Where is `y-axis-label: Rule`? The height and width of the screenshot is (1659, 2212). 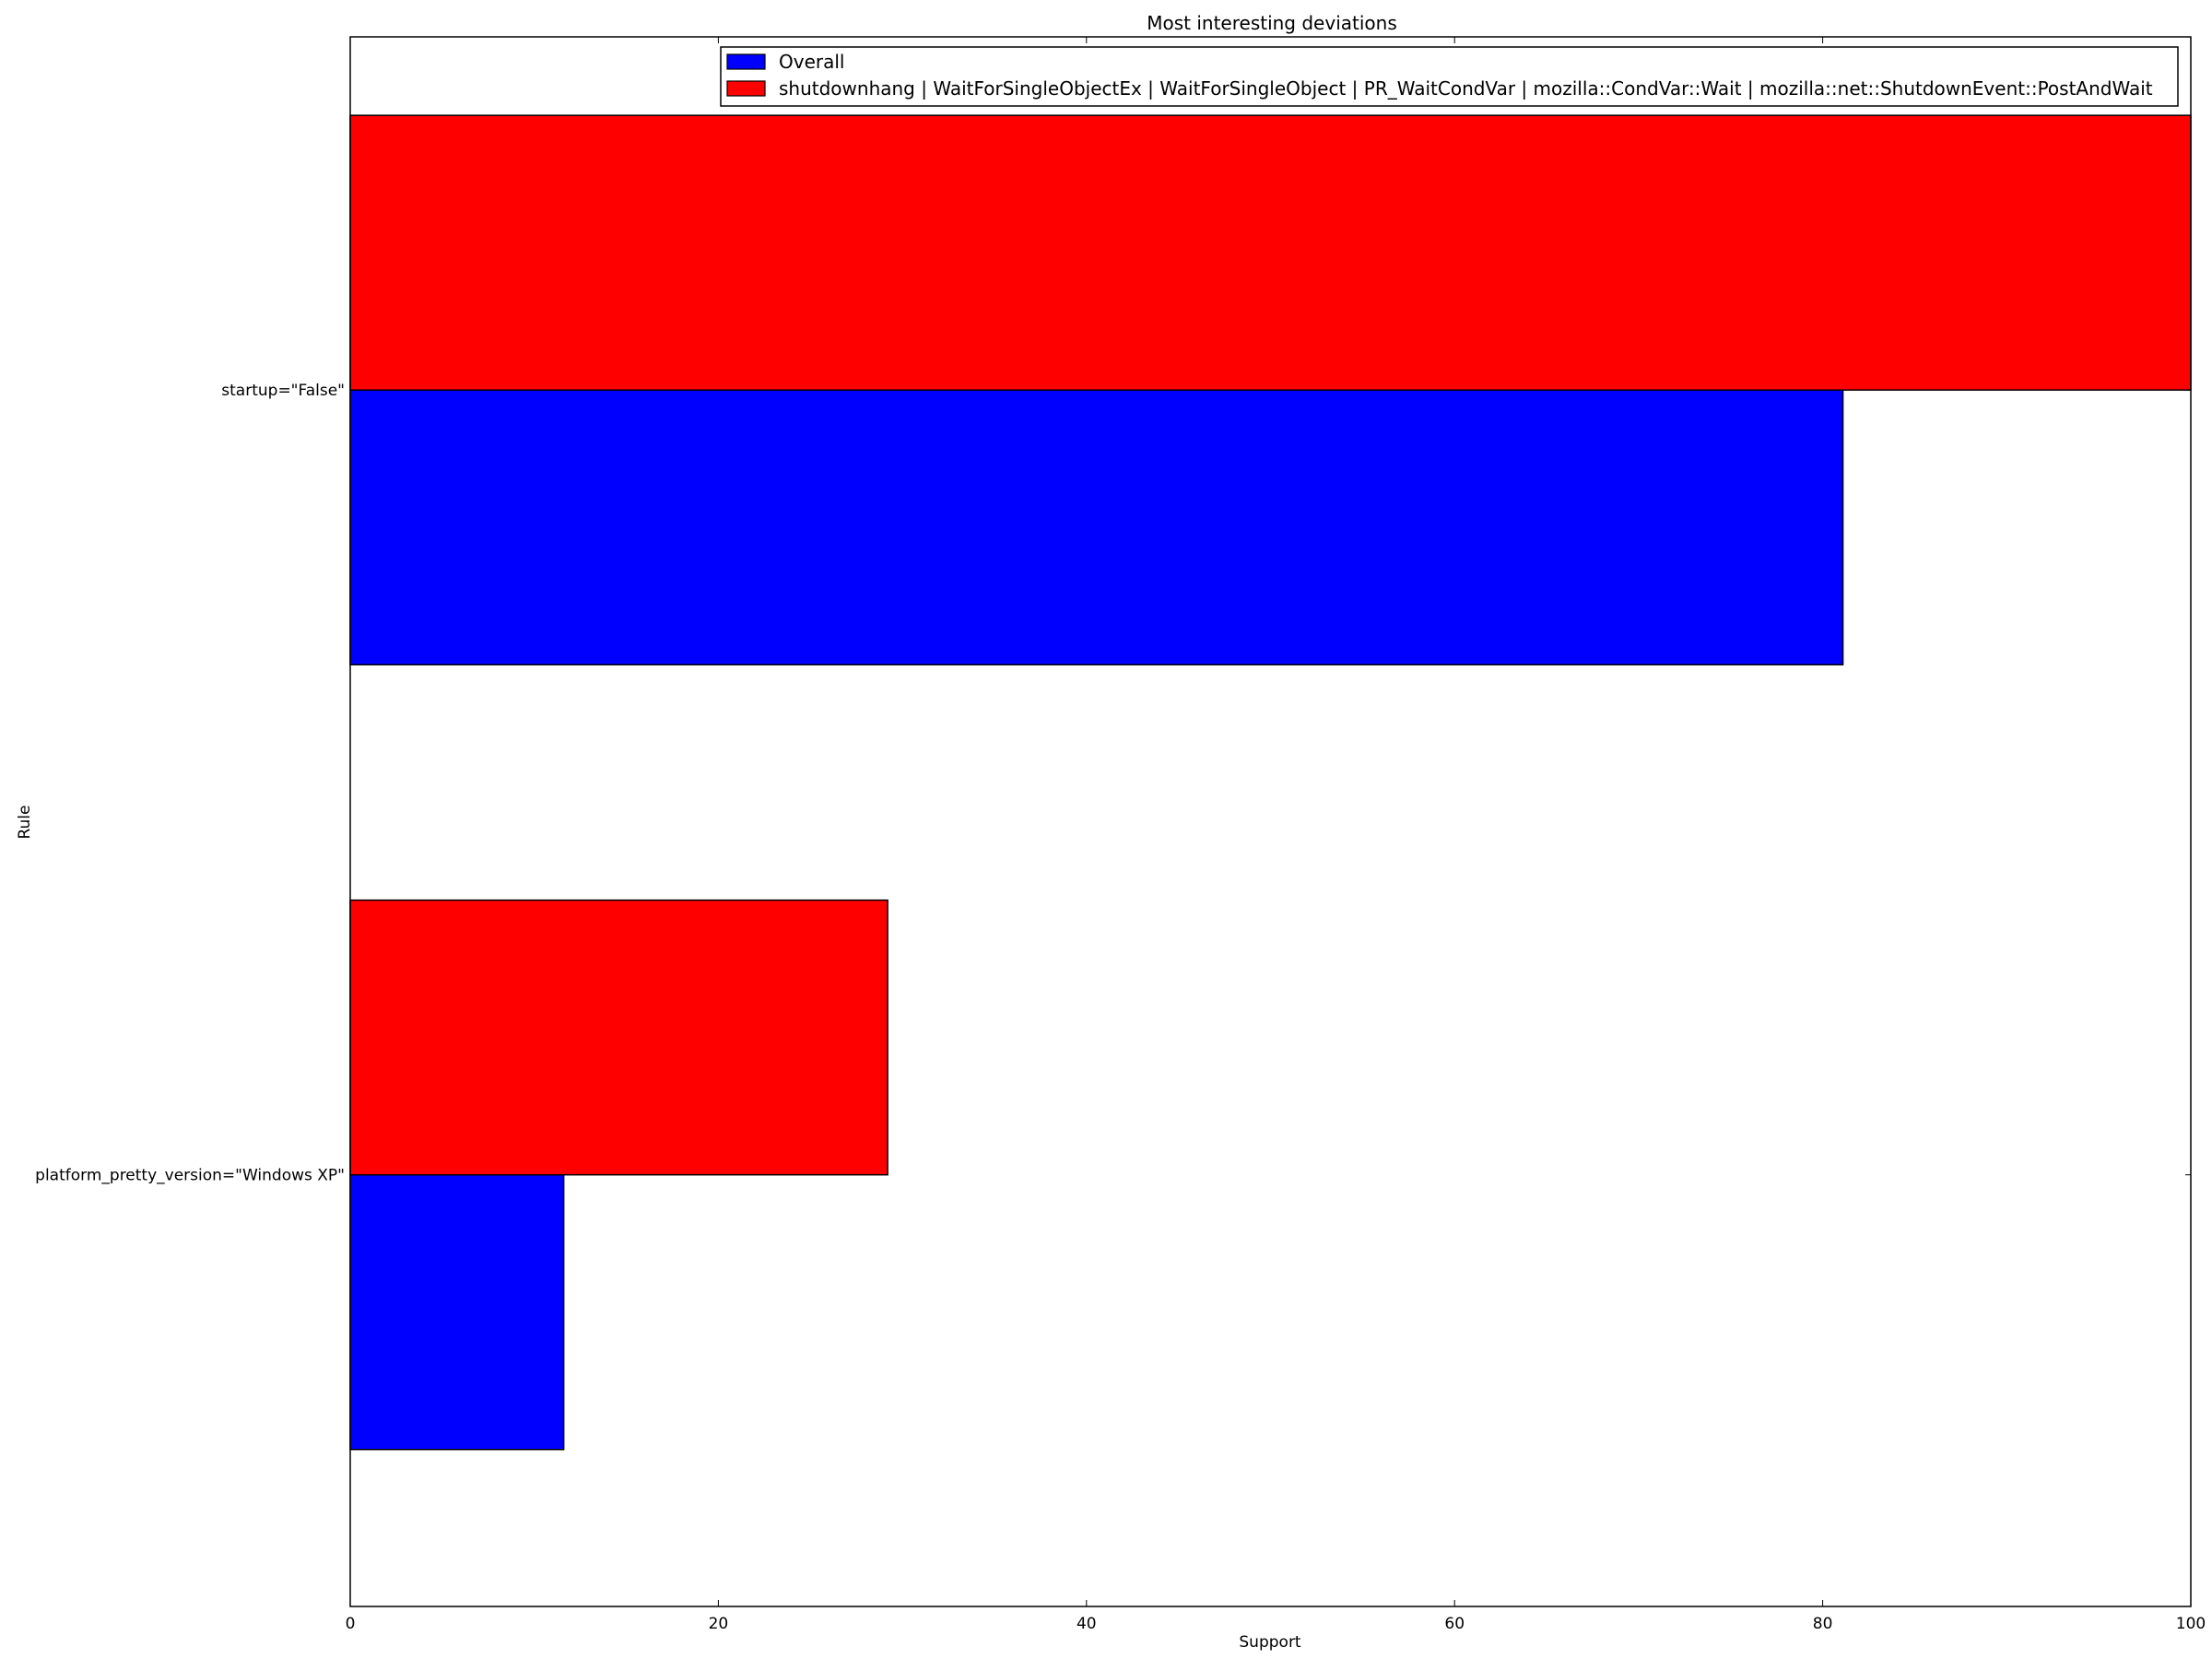 y-axis-label: Rule is located at coordinates (25, 822).